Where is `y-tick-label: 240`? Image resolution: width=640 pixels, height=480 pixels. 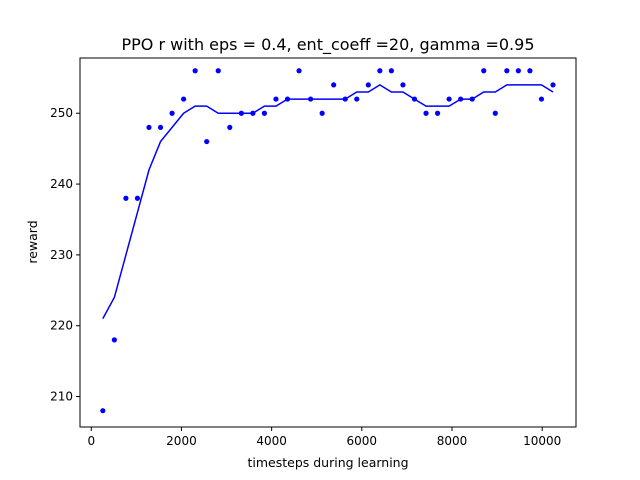
y-tick-label: 240 is located at coordinates (61, 184).